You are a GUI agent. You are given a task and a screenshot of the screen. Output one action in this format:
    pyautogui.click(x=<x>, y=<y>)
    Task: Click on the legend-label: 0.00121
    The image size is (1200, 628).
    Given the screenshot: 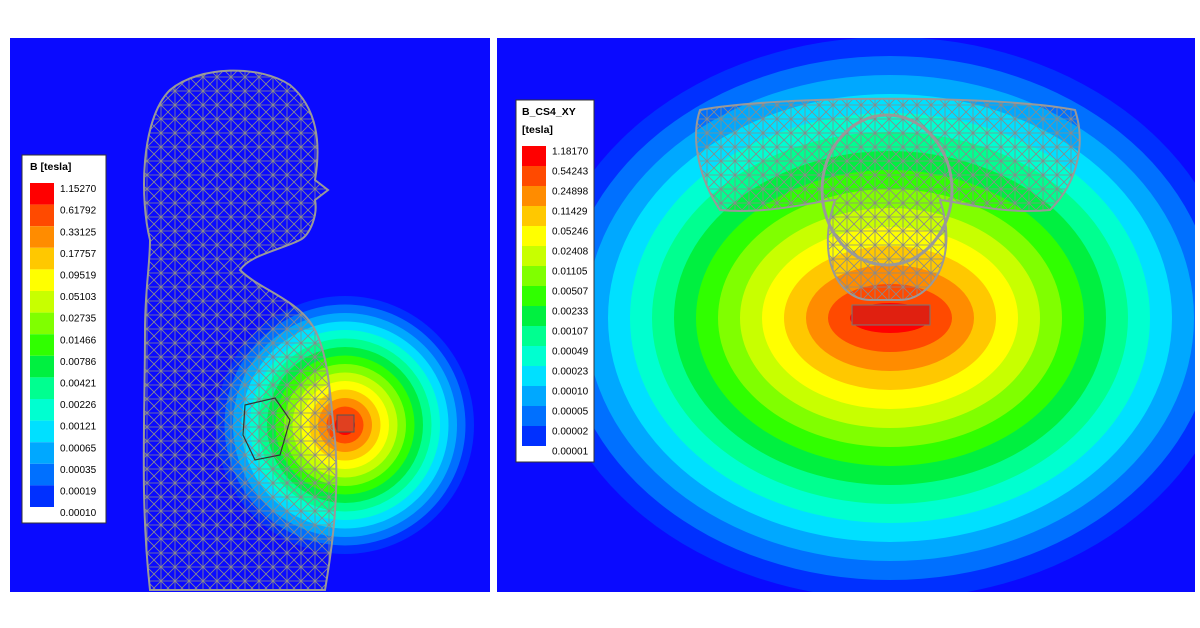 What is the action you would take?
    pyautogui.click(x=78, y=427)
    